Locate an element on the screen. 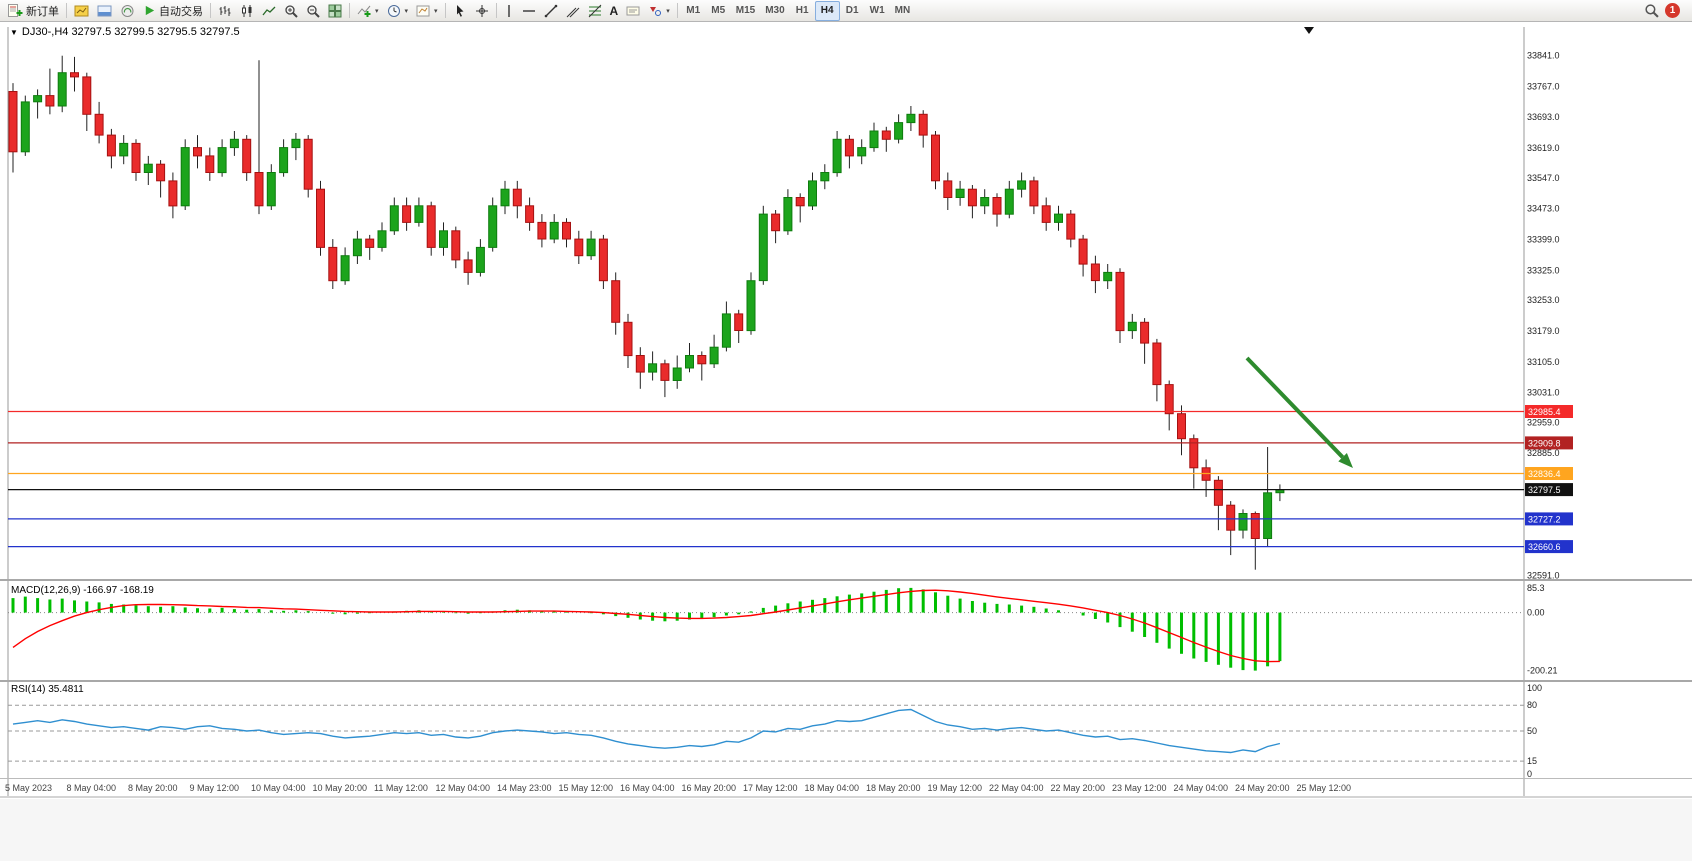 This screenshot has height=861, width=1692. fibonacci-icon is located at coordinates (595, 11).